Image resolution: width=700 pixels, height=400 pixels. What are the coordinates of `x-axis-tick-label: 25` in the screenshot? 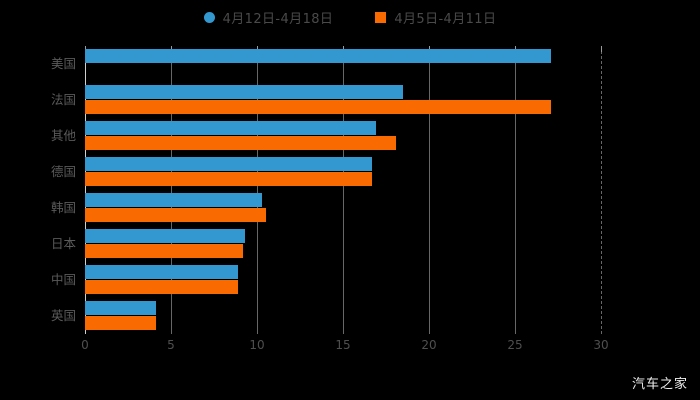 It's located at (515, 345).